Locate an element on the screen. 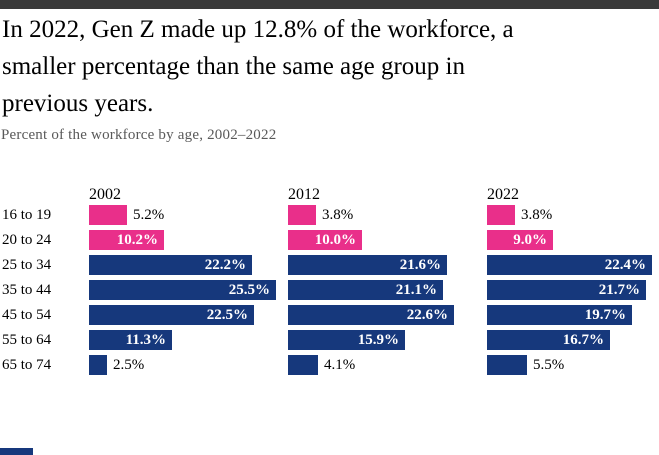 Image resolution: width=659 pixels, height=455 pixels. value-label-2002-55-to-64: 11.3% is located at coordinates (145, 340).